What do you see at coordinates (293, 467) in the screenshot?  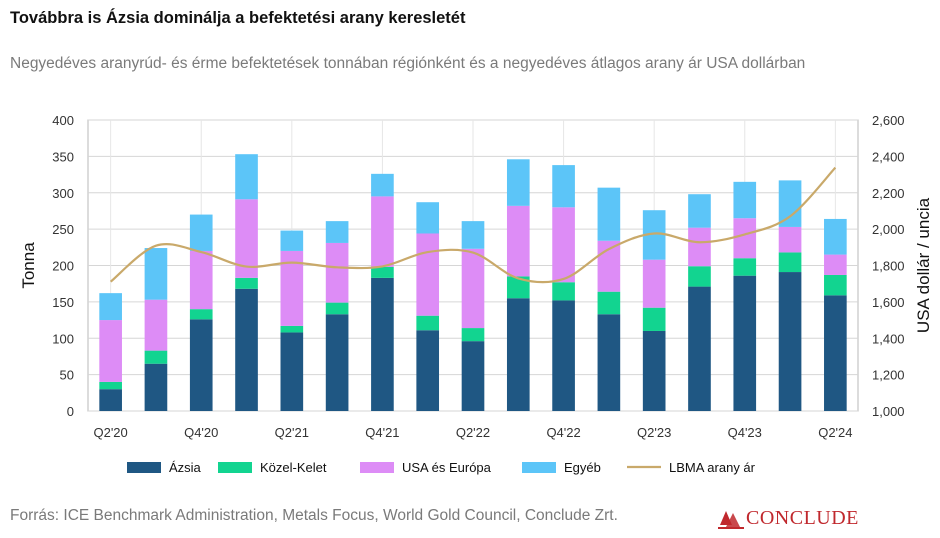 I see `legend-label: Közel-Kelet` at bounding box center [293, 467].